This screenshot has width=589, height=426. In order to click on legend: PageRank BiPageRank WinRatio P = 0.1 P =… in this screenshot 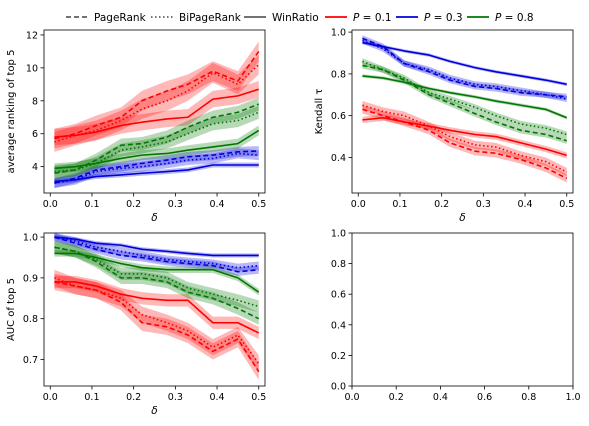, I will do `click(300, 18)`.